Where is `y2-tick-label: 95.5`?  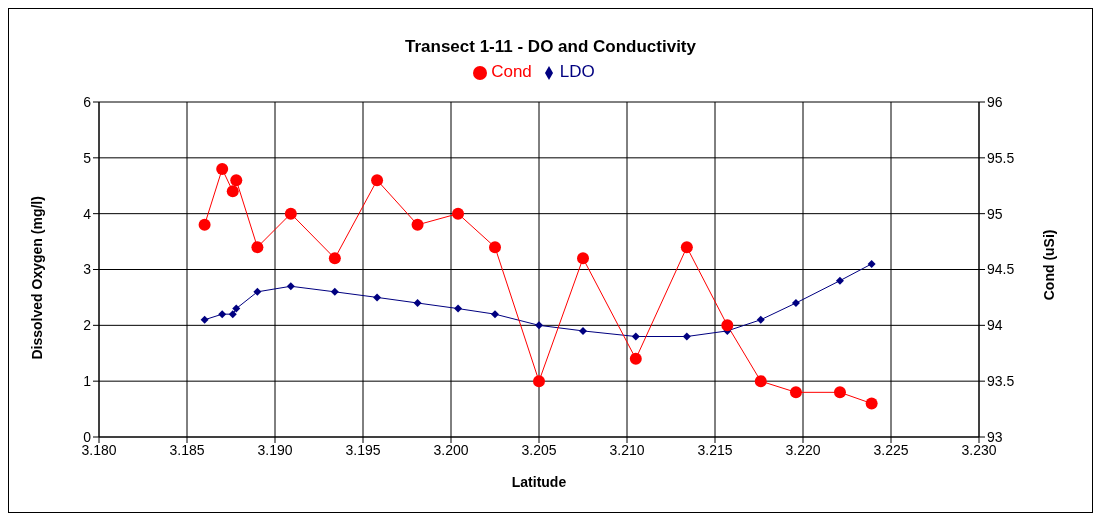
y2-tick-label: 95.5 is located at coordinates (1001, 157).